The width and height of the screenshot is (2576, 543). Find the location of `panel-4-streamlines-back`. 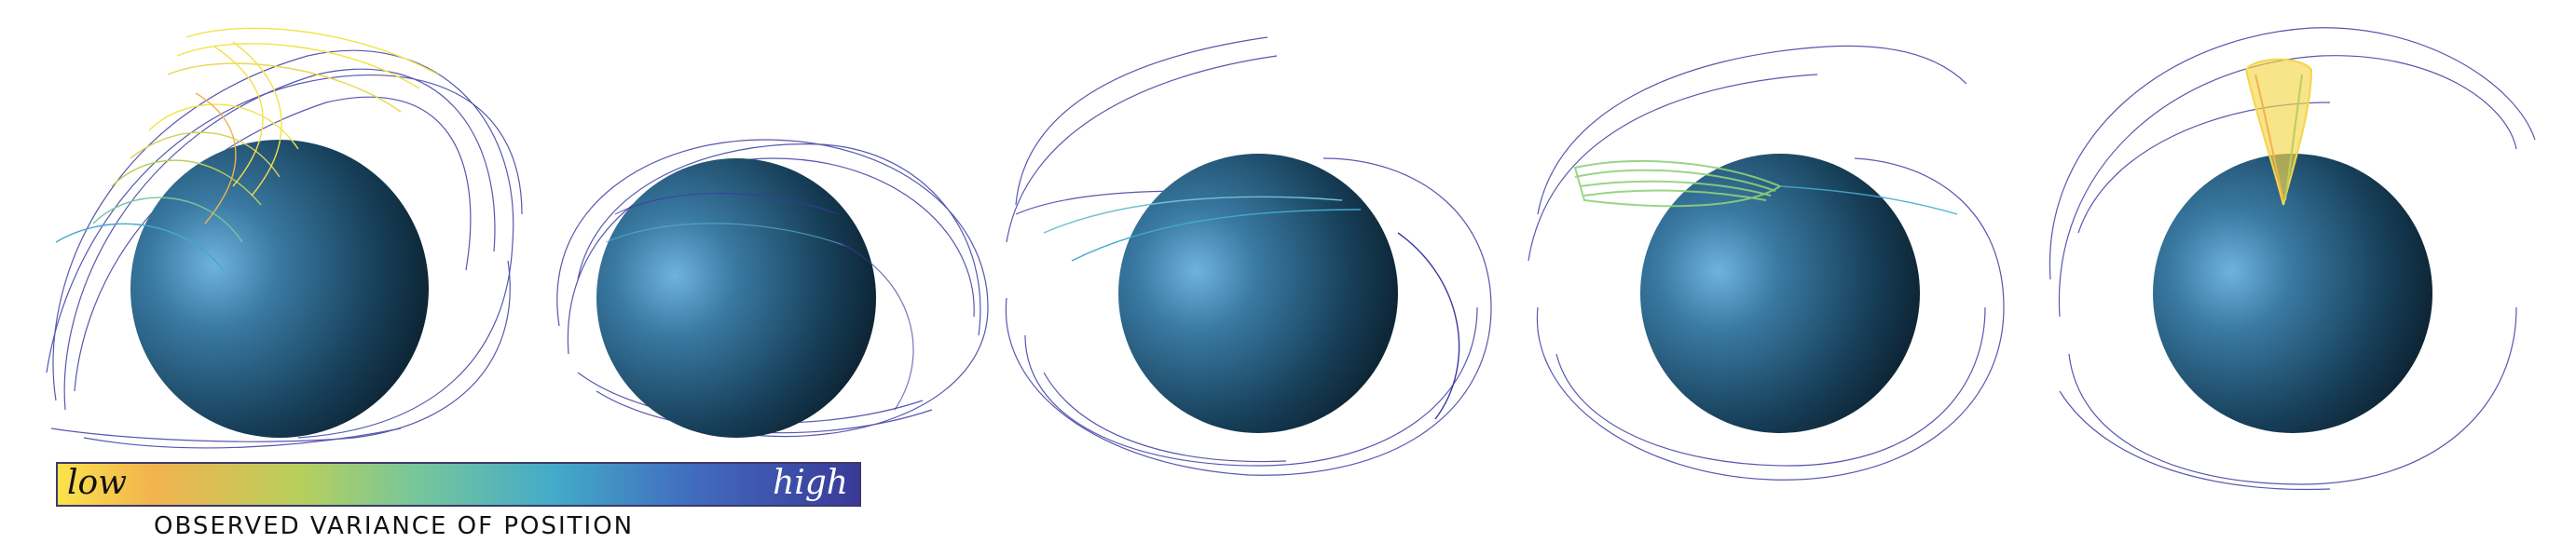

panel-4-streamlines-back is located at coordinates (1766, 263).